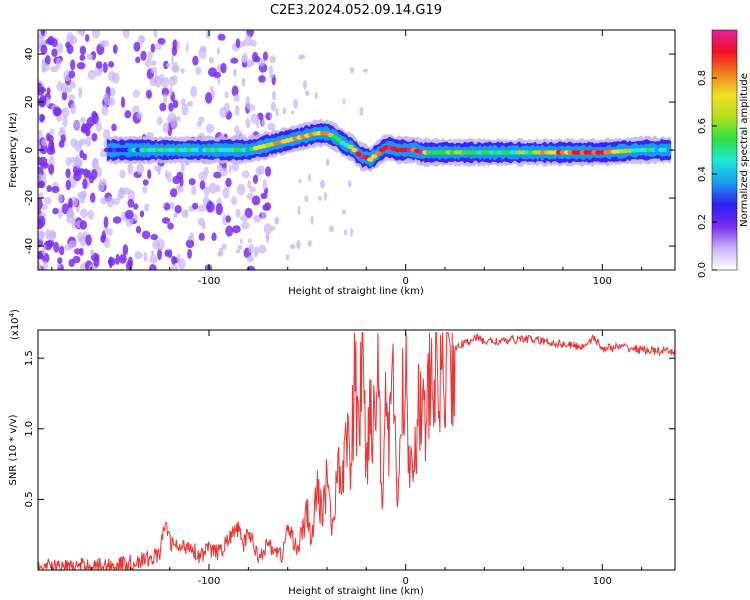  I want to click on colorbar-ticks: 0.0 0.2 0.4 0.6 0.8, so click(707, 174).